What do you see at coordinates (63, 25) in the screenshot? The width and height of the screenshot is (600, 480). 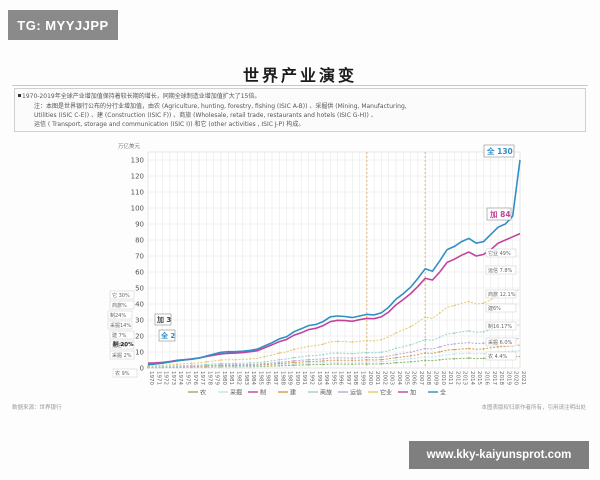 I see `watermark-tag: TG: MYYJJPP` at bounding box center [63, 25].